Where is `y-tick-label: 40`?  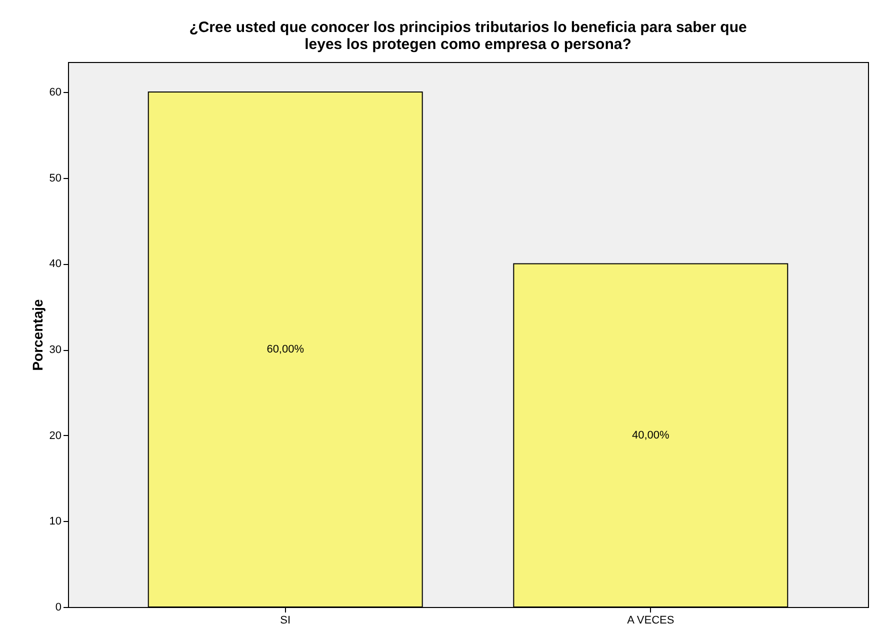 y-tick-label: 40 is located at coordinates (55, 264).